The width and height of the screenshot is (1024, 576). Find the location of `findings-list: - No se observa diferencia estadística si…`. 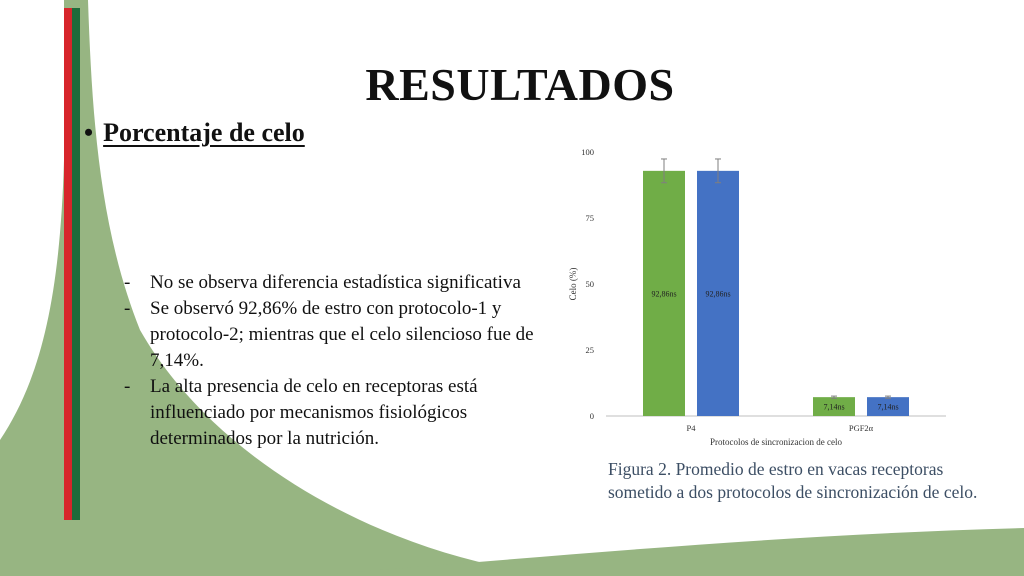

findings-list: - No se observa diferencia estadística si… is located at coordinates (344, 361).